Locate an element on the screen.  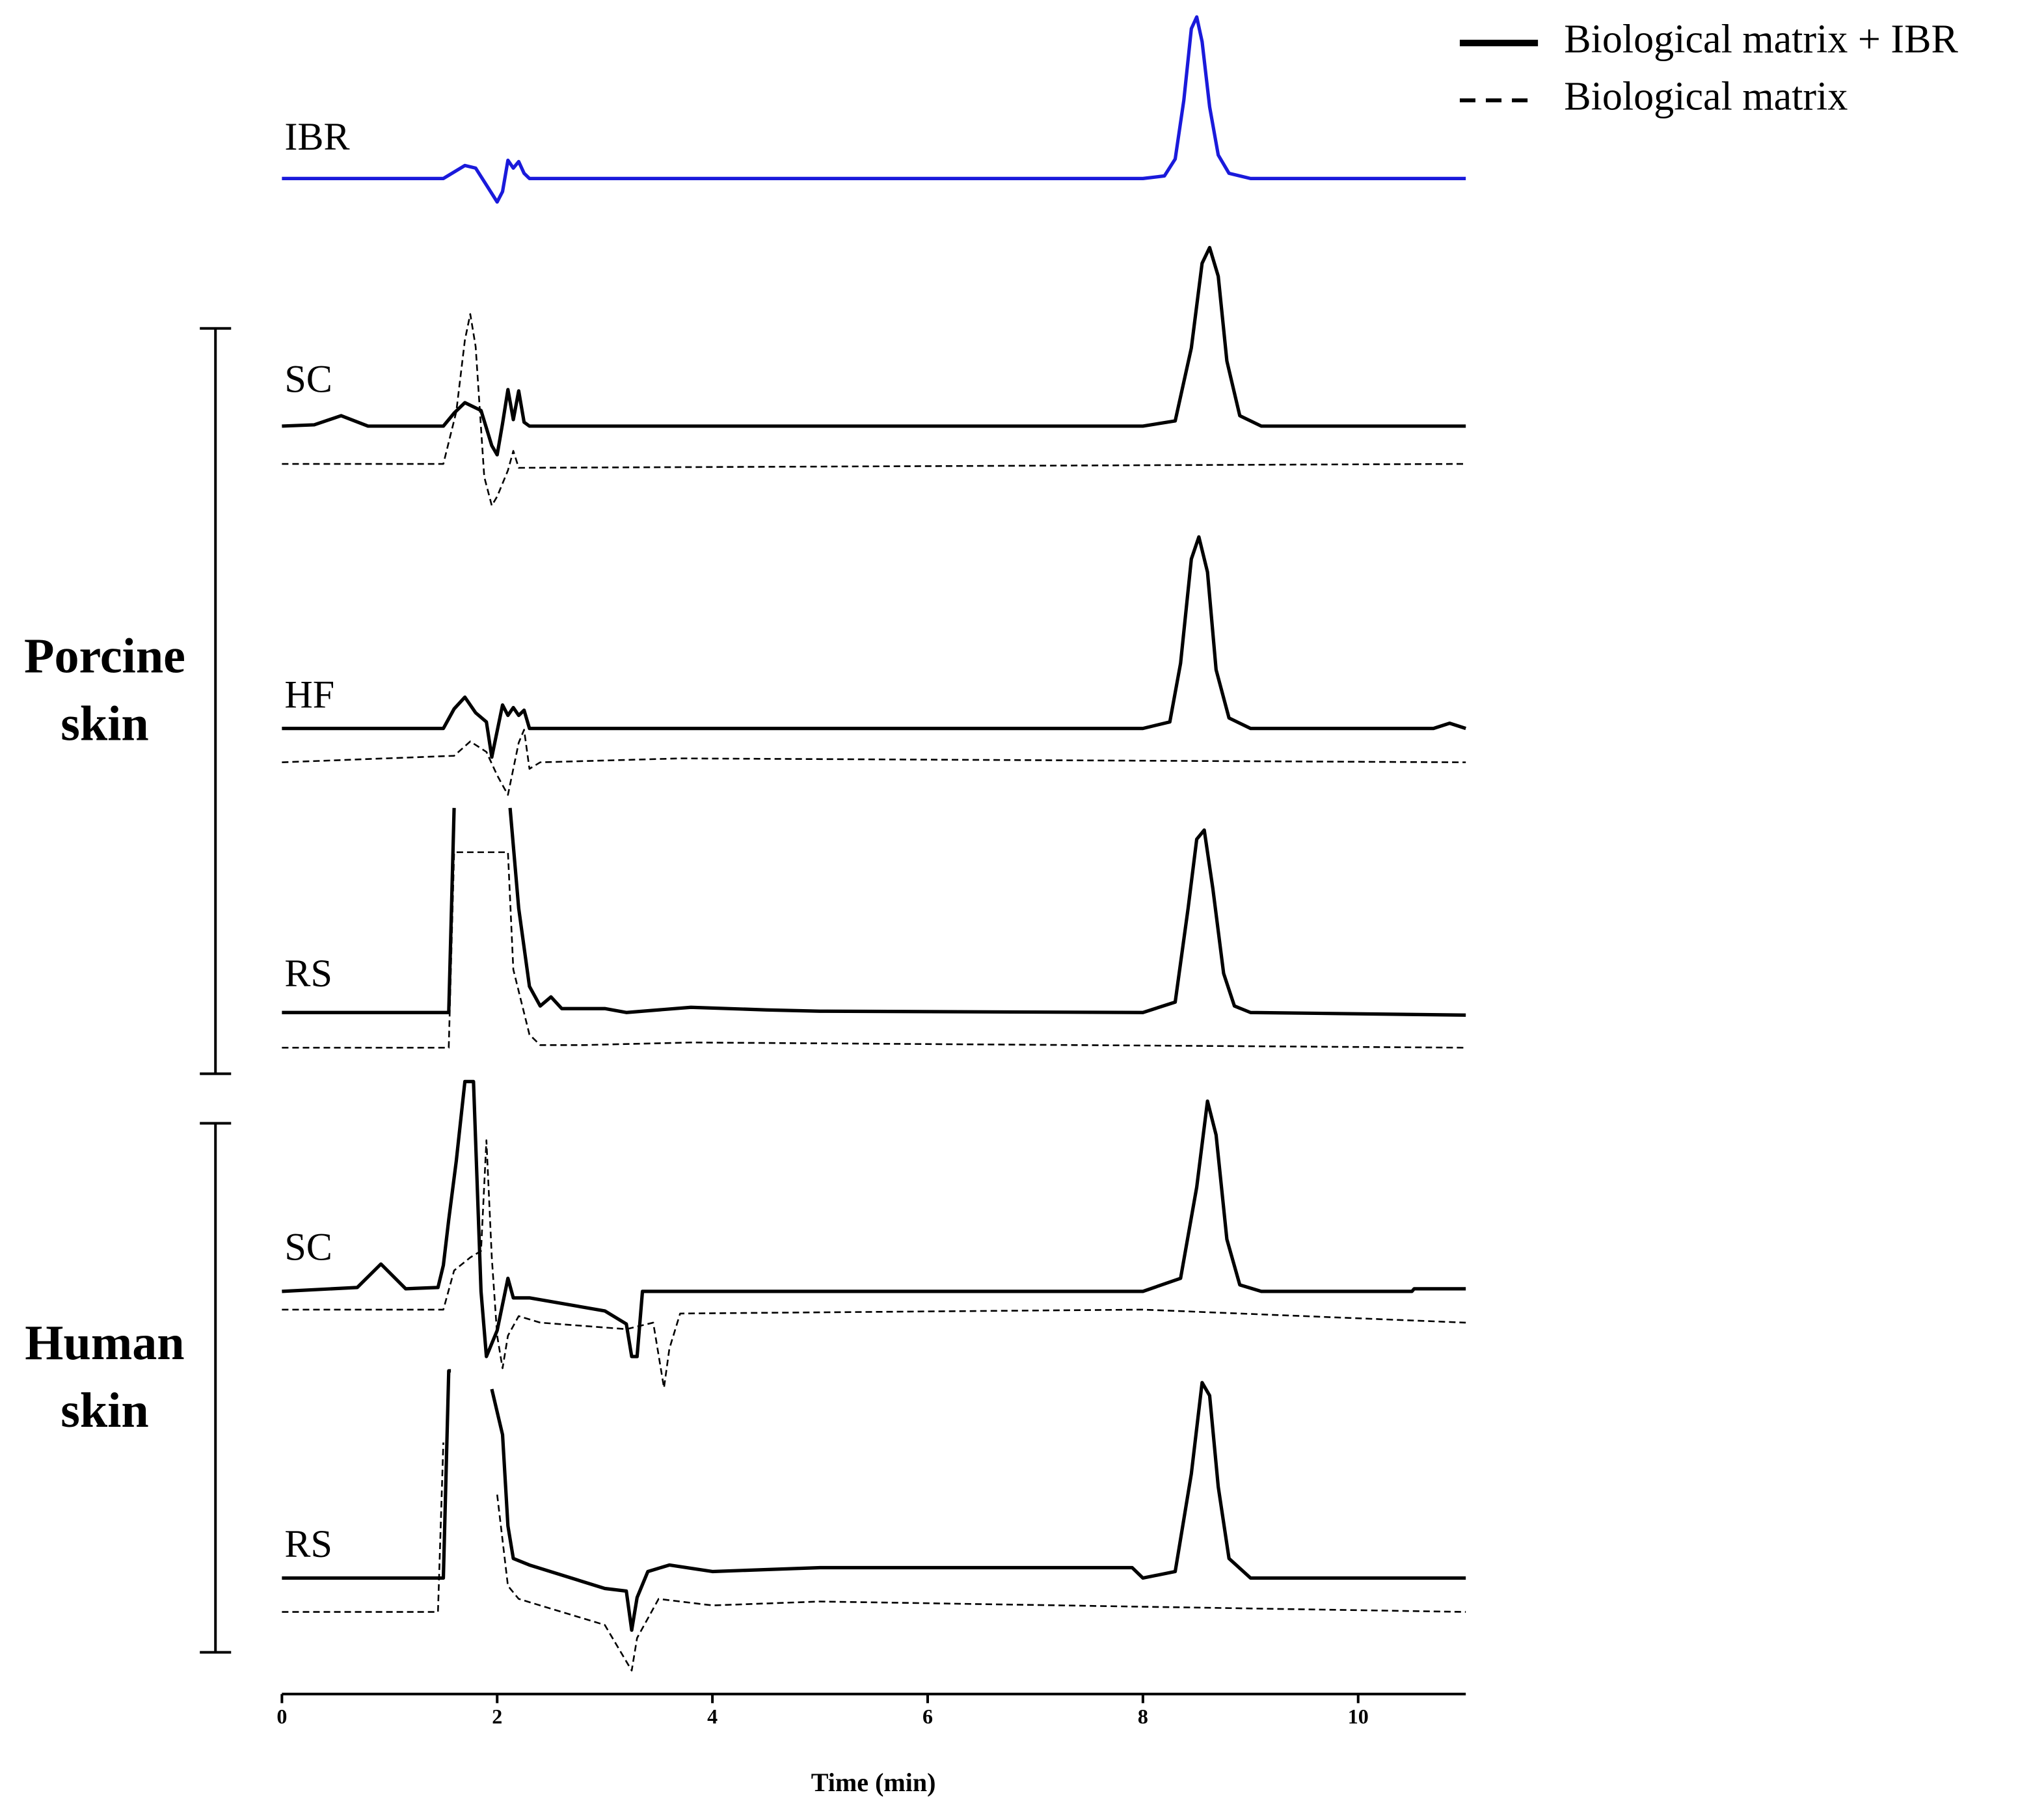
trace-label: HF is located at coordinates (309, 694).